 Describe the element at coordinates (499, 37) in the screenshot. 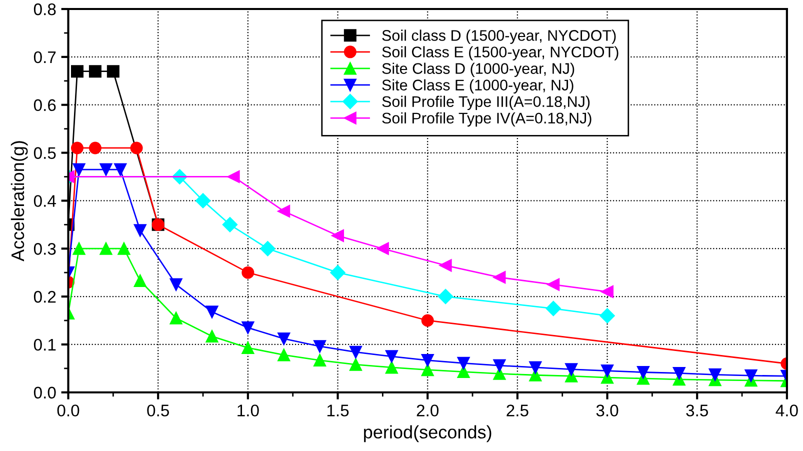

I see `legend-label: Soil class D (1500-year, NYCDOT)` at that location.